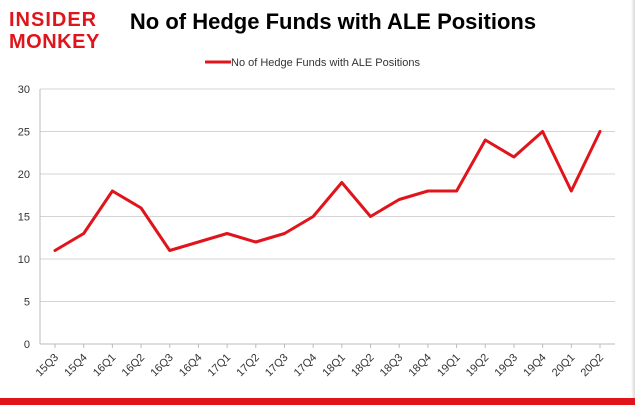 This screenshot has width=635, height=405. Describe the element at coordinates (220, 366) in the screenshot. I see `x-tick-label: 17Q1` at that location.